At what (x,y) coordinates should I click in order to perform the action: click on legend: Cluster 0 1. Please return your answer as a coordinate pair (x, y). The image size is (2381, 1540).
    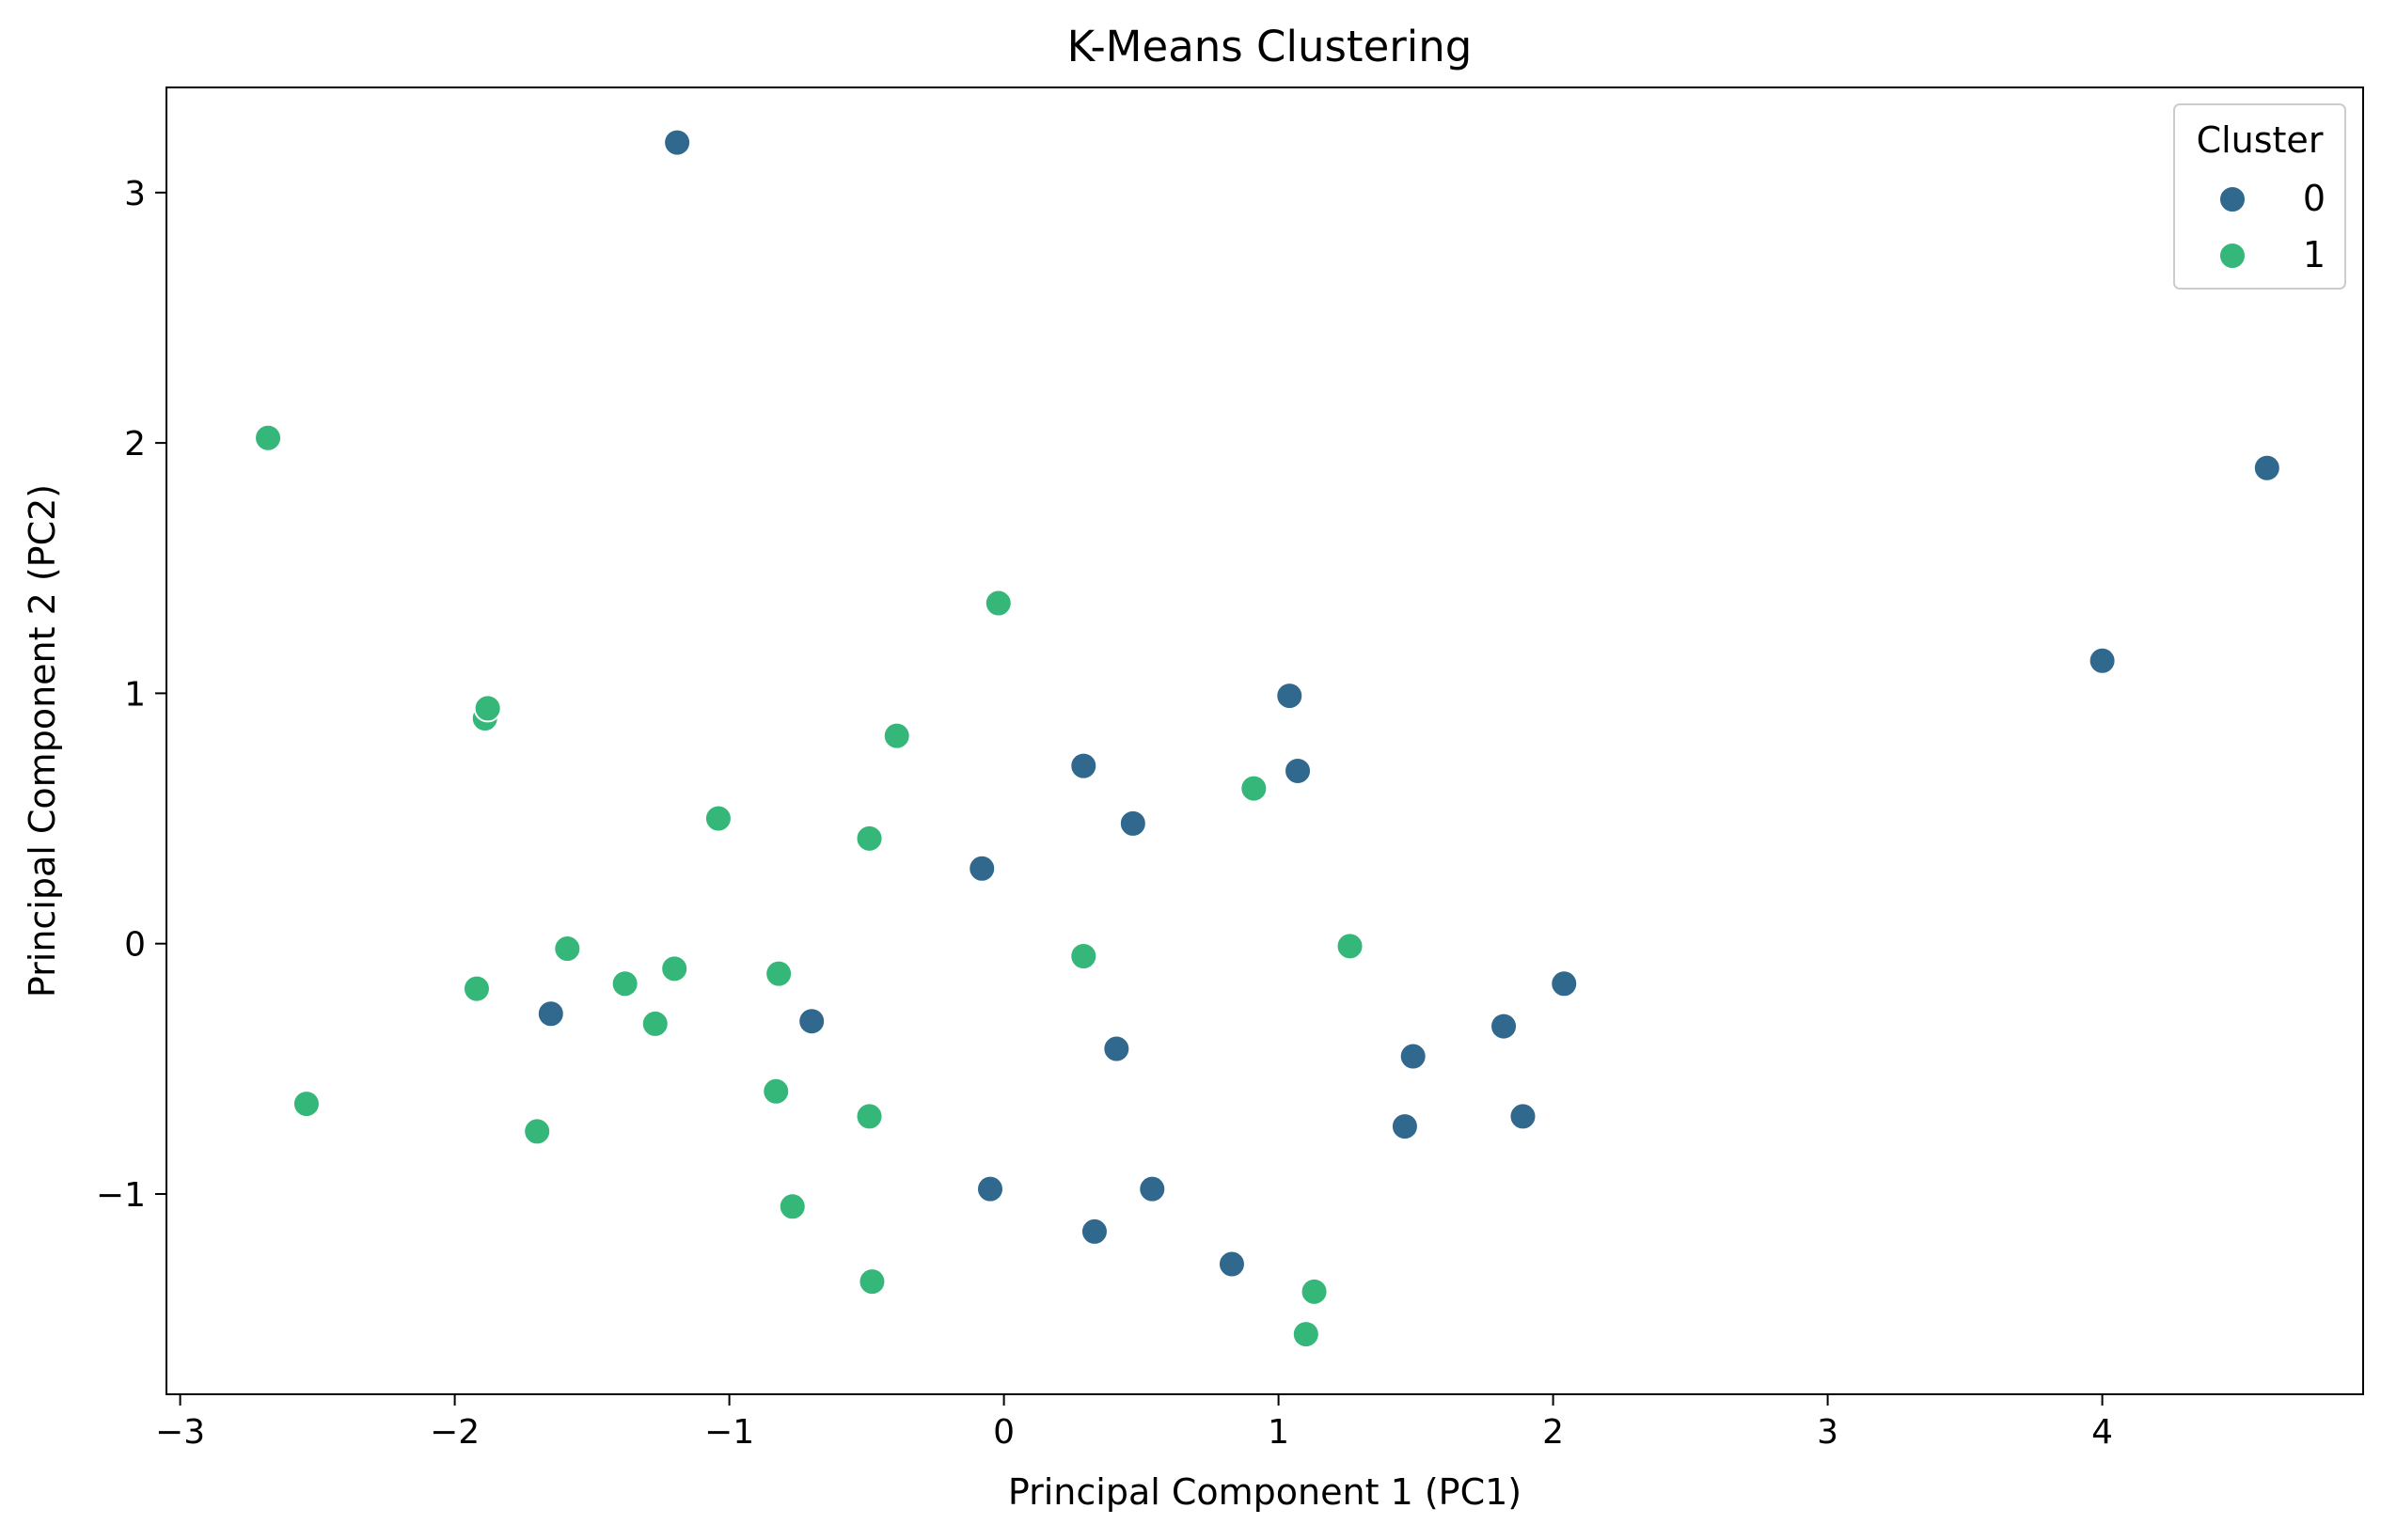
    Looking at the image, I should click on (2260, 197).